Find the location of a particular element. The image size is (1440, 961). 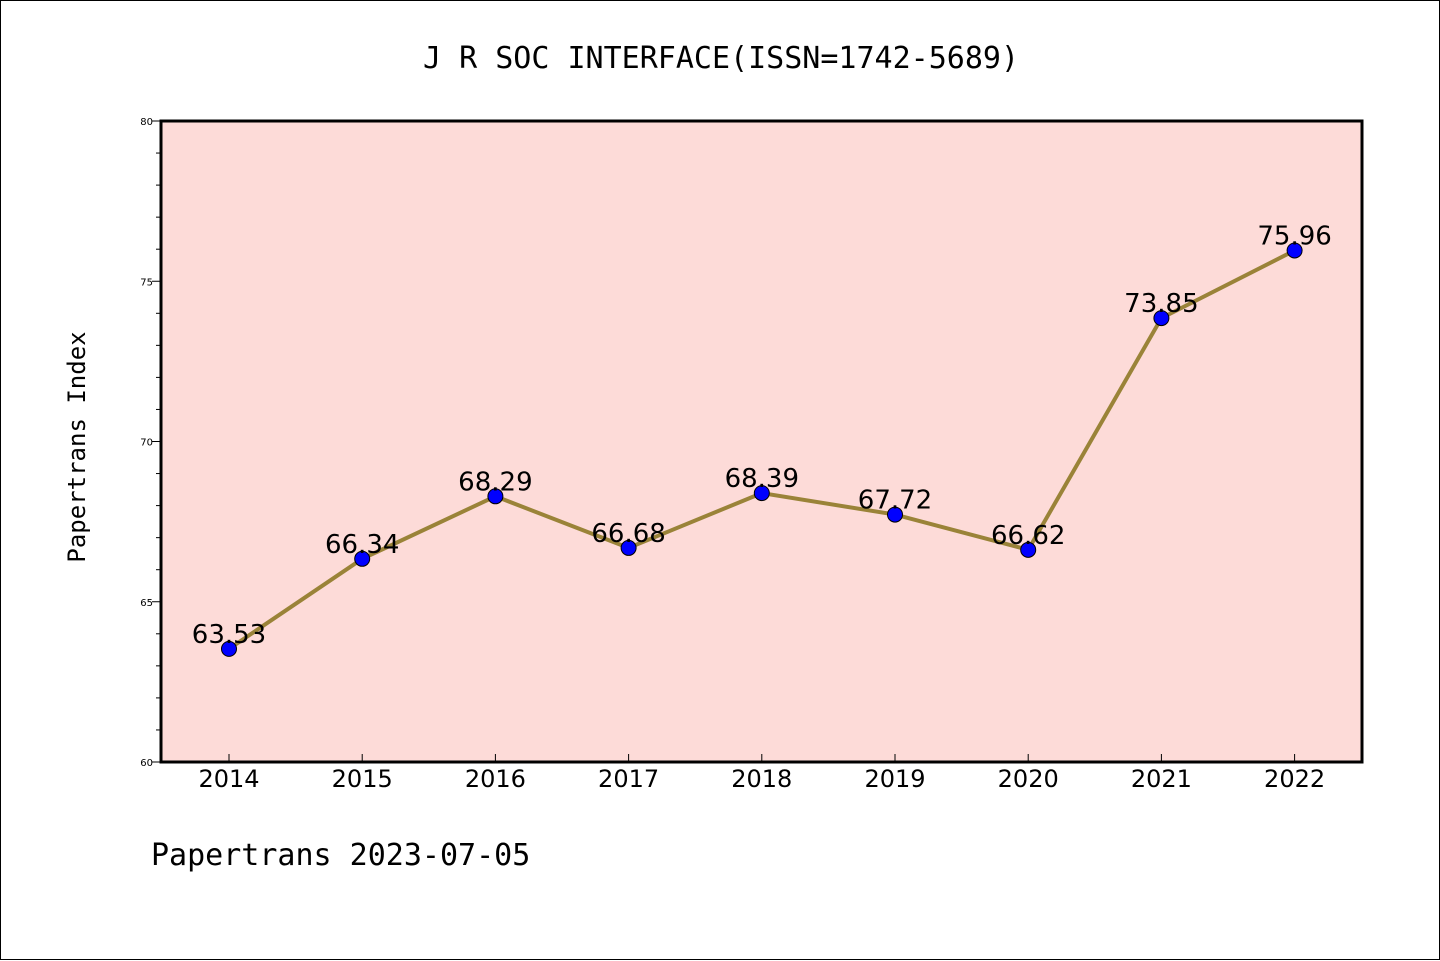

y-tick-label: 65 is located at coordinates (146, 603).